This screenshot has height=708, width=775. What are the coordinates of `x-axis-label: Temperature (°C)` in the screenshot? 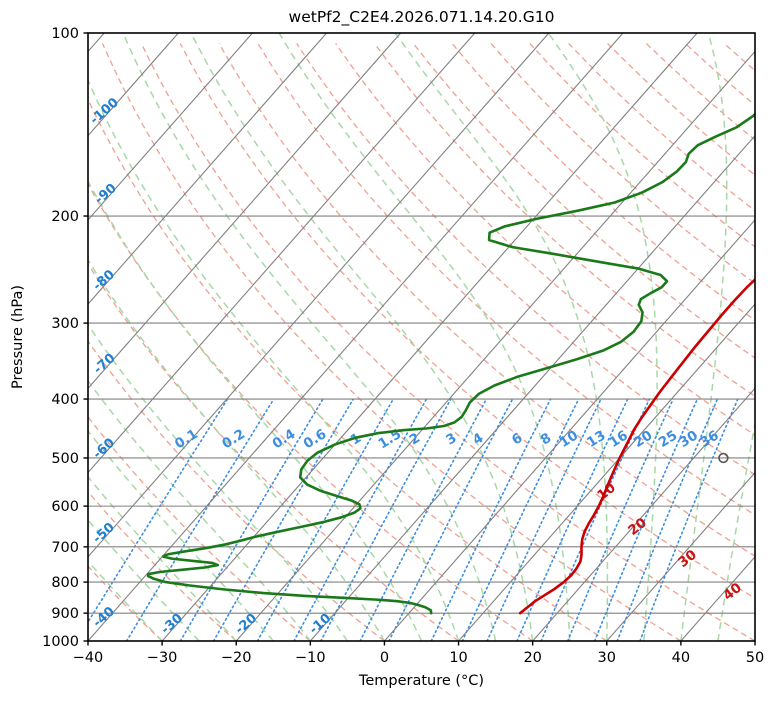 It's located at (421, 681).